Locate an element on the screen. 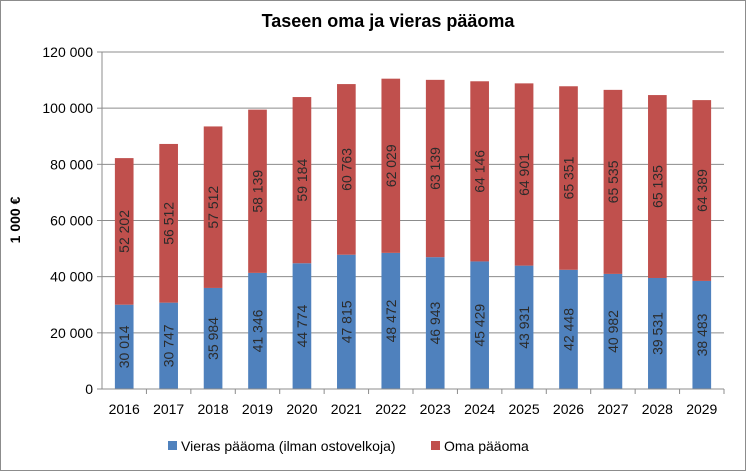 The image size is (746, 471). data-label: 38 483 is located at coordinates (702, 334).